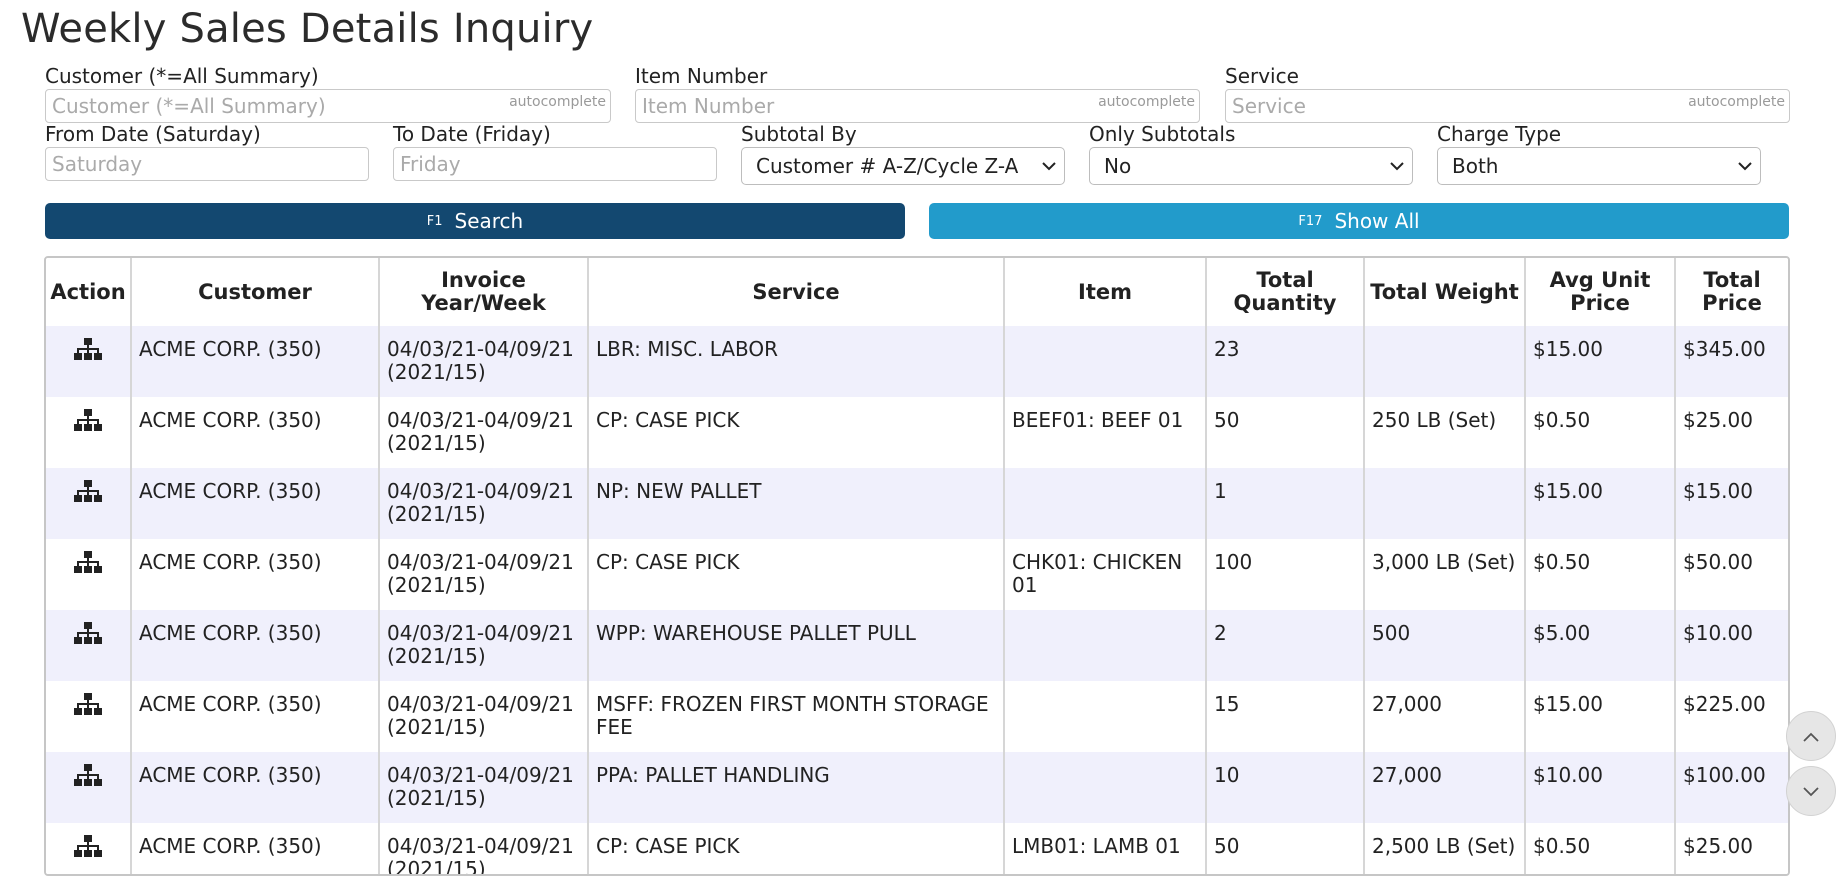 The image size is (1843, 876). I want to click on service-input-box: autocomplete, so click(1507, 106).